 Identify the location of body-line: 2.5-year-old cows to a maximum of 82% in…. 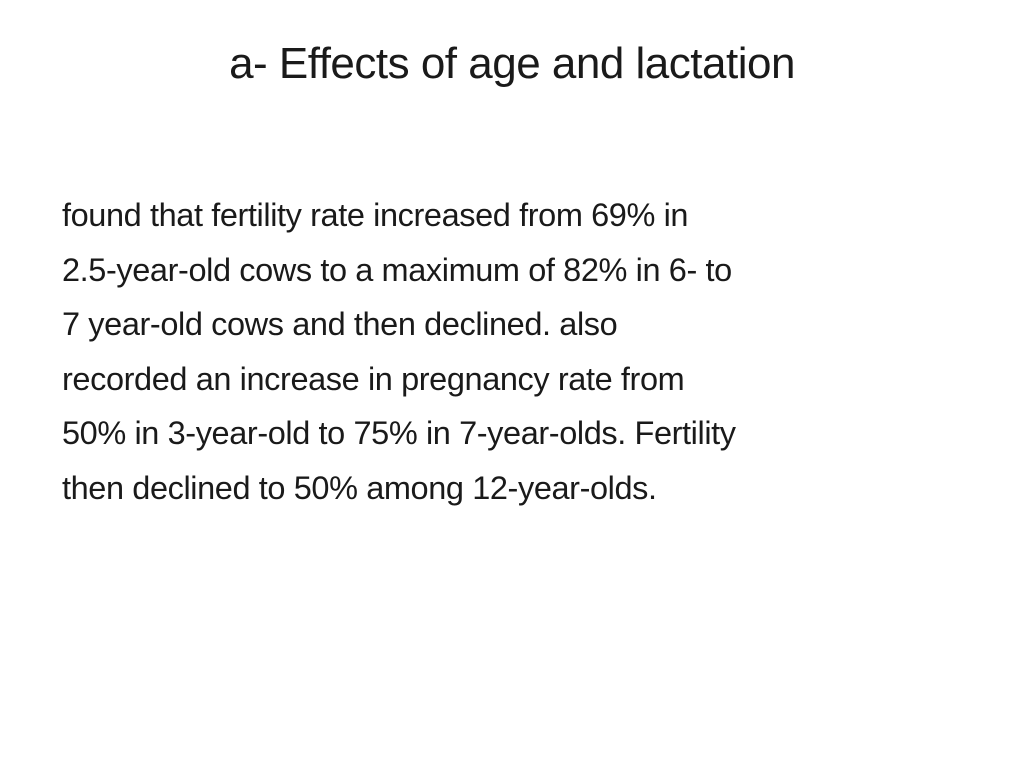
(397, 269).